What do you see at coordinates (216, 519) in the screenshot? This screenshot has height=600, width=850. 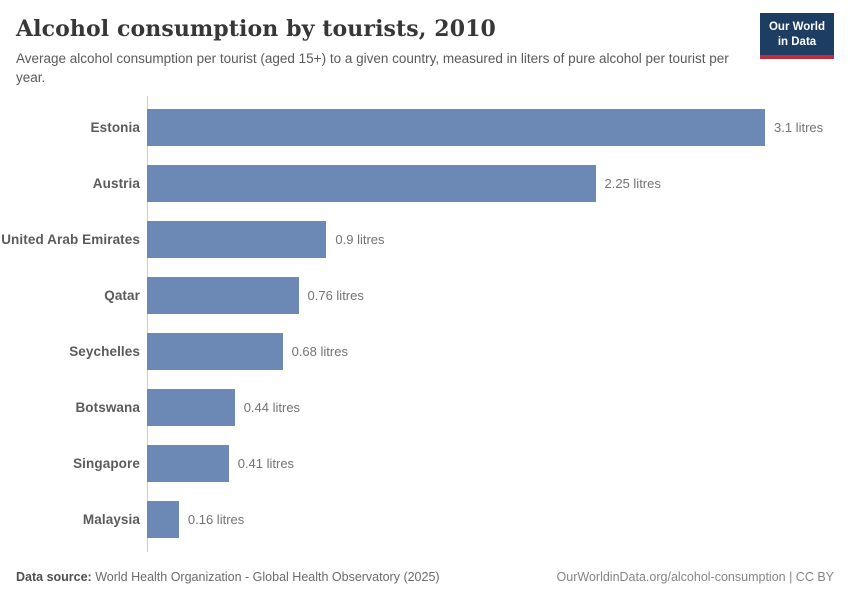 I see `value-label: 0.16 litres` at bounding box center [216, 519].